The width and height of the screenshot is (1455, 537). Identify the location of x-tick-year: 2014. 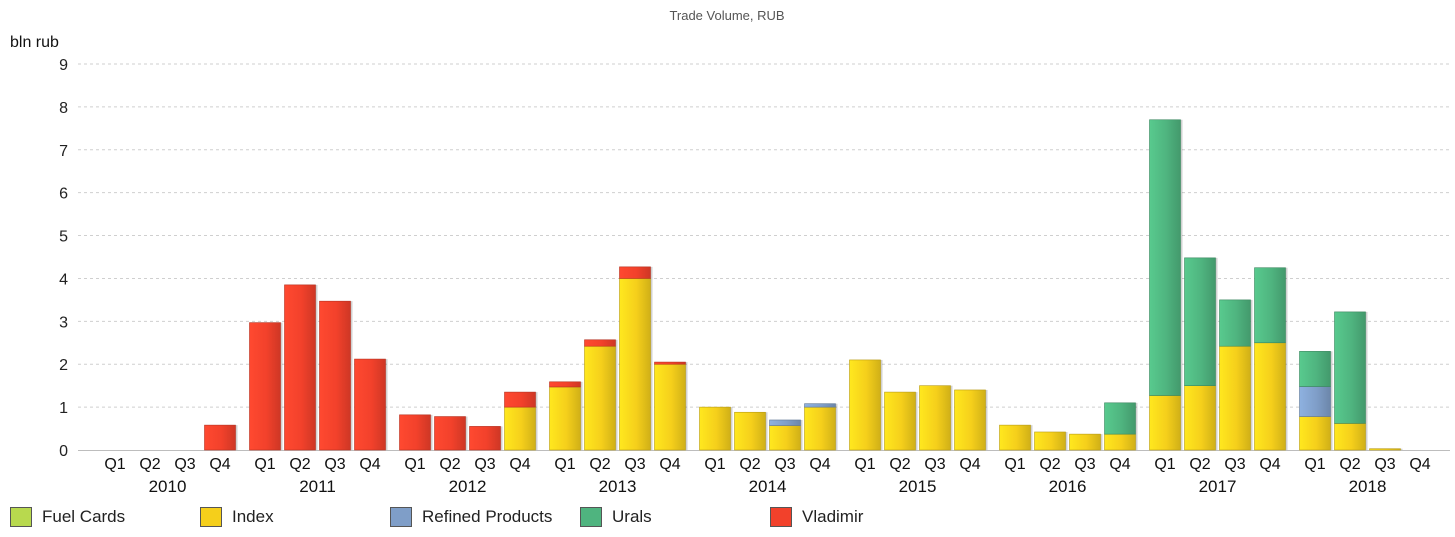
(768, 486).